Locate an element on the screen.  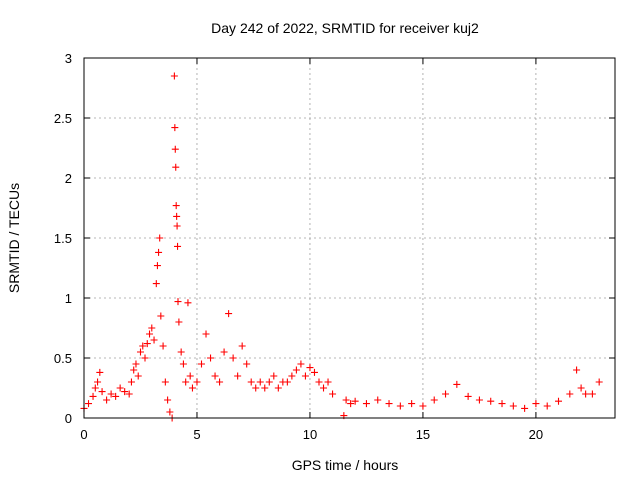
y-tick-label: 1.5 is located at coordinates (63, 238).